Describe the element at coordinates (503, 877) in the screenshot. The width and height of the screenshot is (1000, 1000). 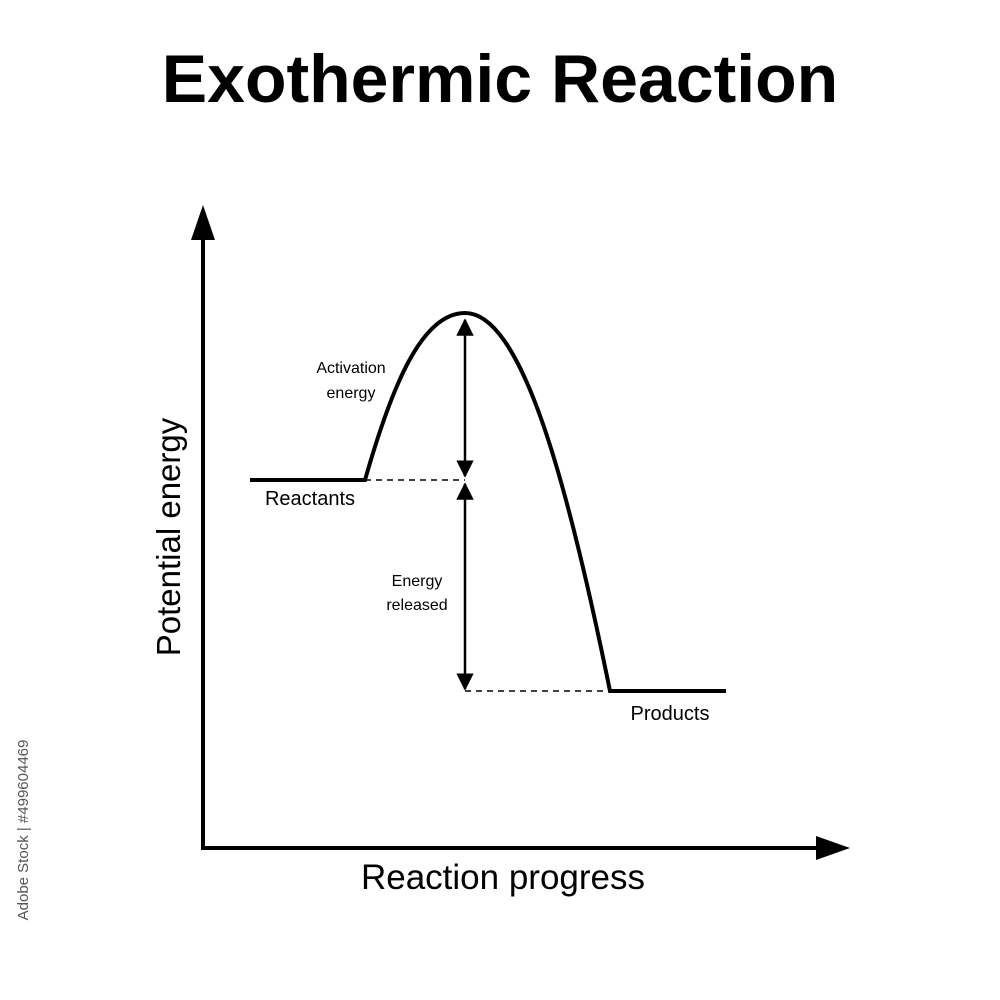
I see `x-axis-label: Reaction progress` at that location.